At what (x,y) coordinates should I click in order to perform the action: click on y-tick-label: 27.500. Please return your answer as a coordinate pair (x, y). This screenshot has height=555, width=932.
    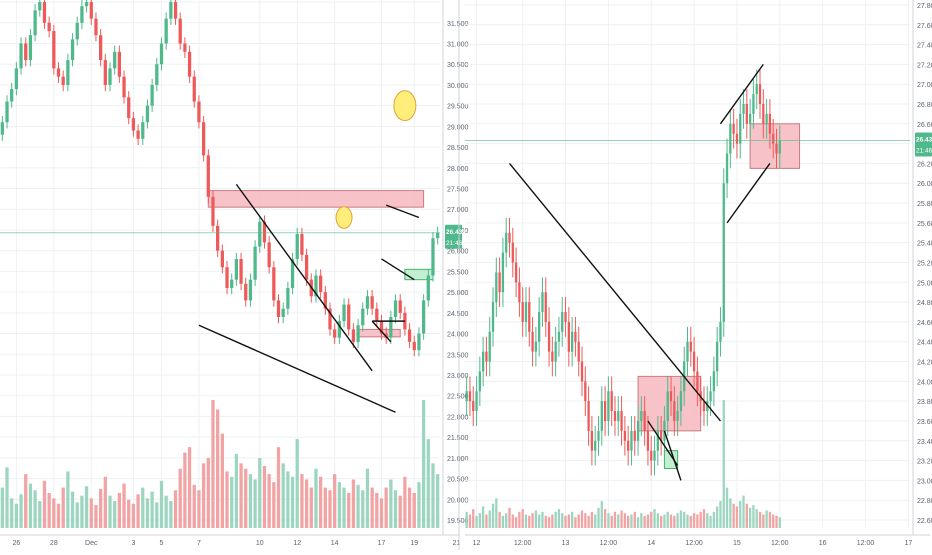
    Looking at the image, I should click on (458, 190).